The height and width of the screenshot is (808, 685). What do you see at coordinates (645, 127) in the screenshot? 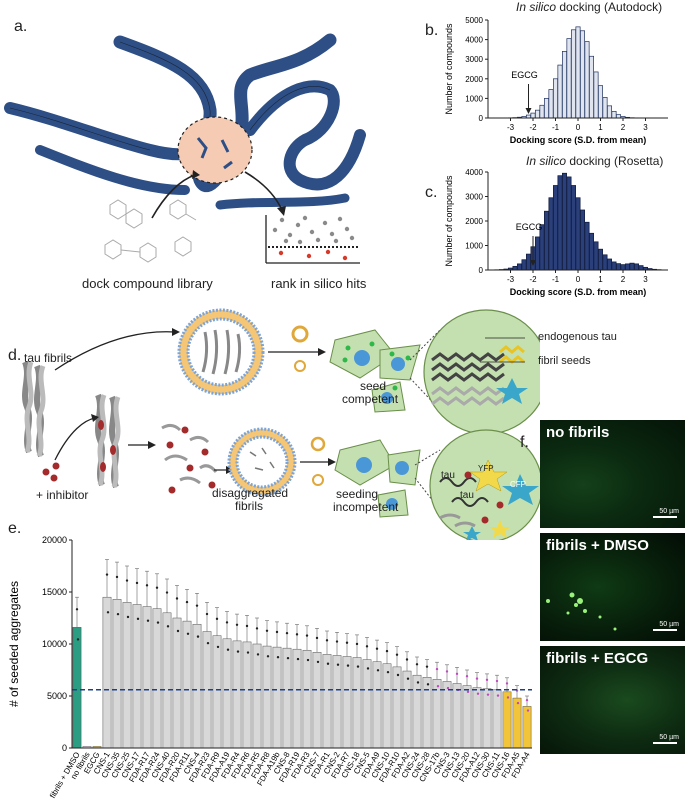
I see `x-tick-label: 3` at bounding box center [645, 127].